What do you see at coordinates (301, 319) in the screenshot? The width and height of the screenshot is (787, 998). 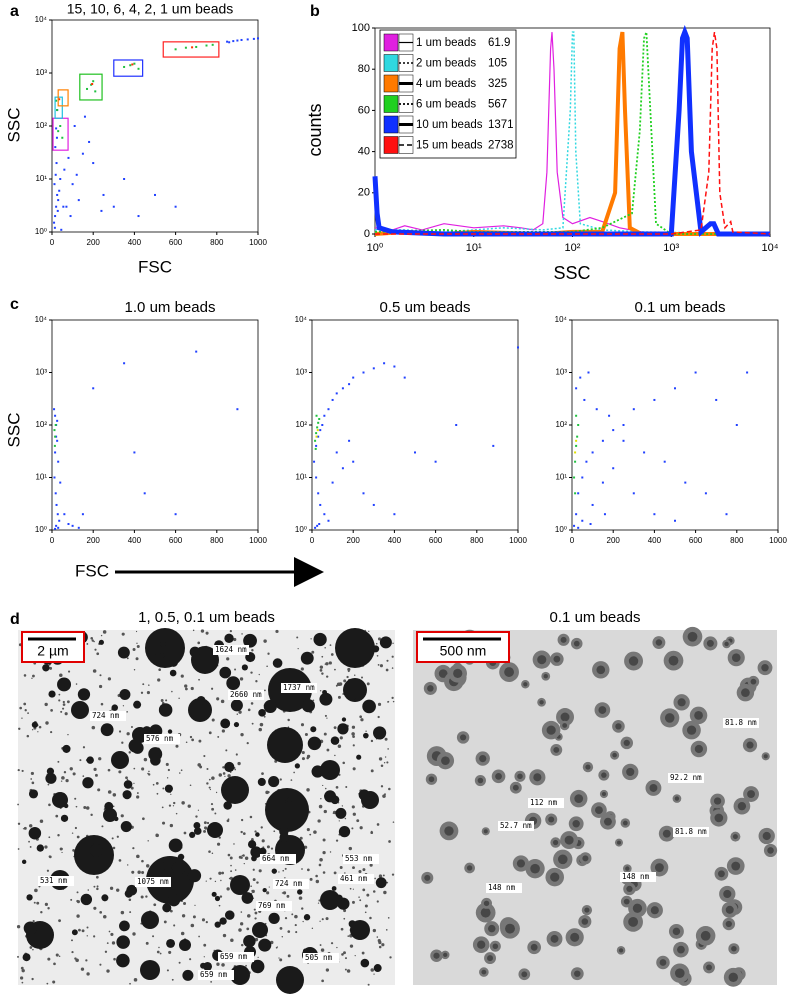 I see `y-tick-label: 10⁴` at bounding box center [301, 319].